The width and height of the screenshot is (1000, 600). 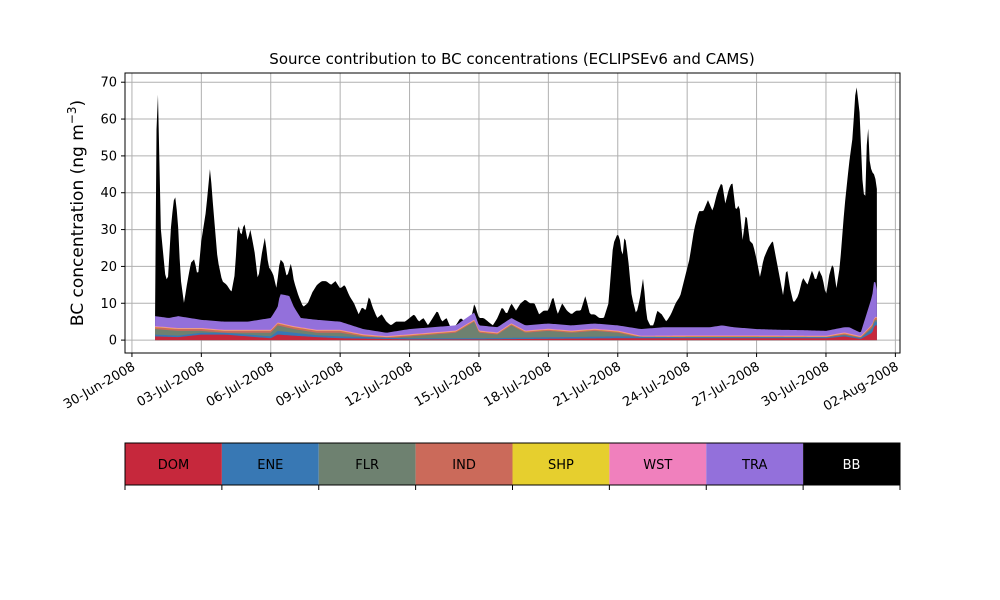 I want to click on legend-label-ind: IND, so click(x=464, y=465).